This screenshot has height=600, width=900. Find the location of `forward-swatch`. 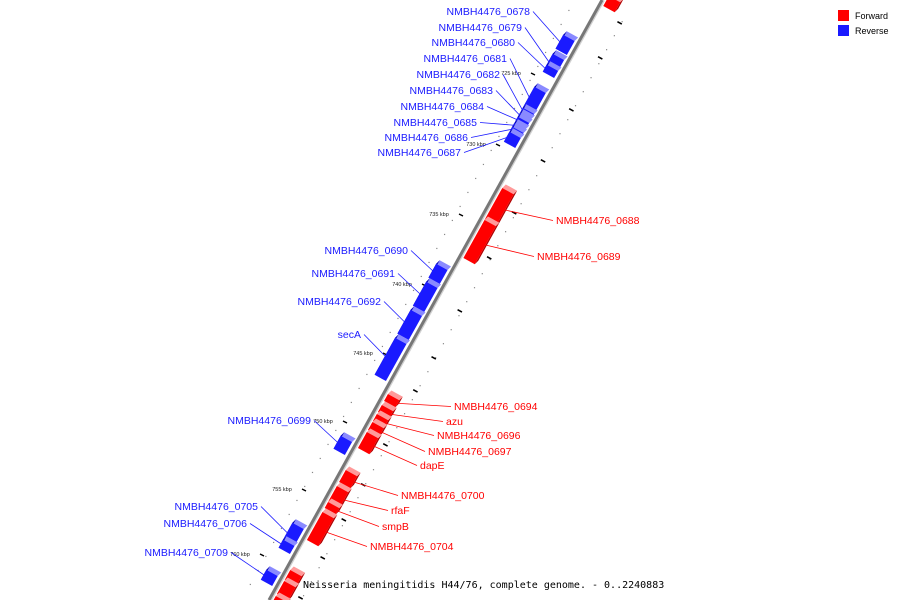

forward-swatch is located at coordinates (843, 15).